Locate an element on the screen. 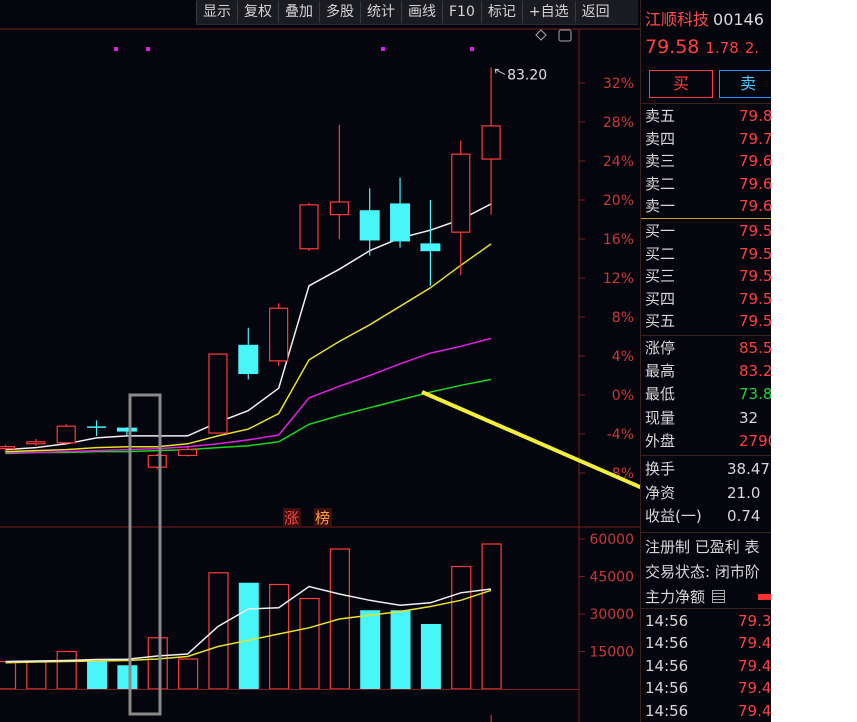  quote-row: 卖四 79.7 is located at coordinates (706, 139).